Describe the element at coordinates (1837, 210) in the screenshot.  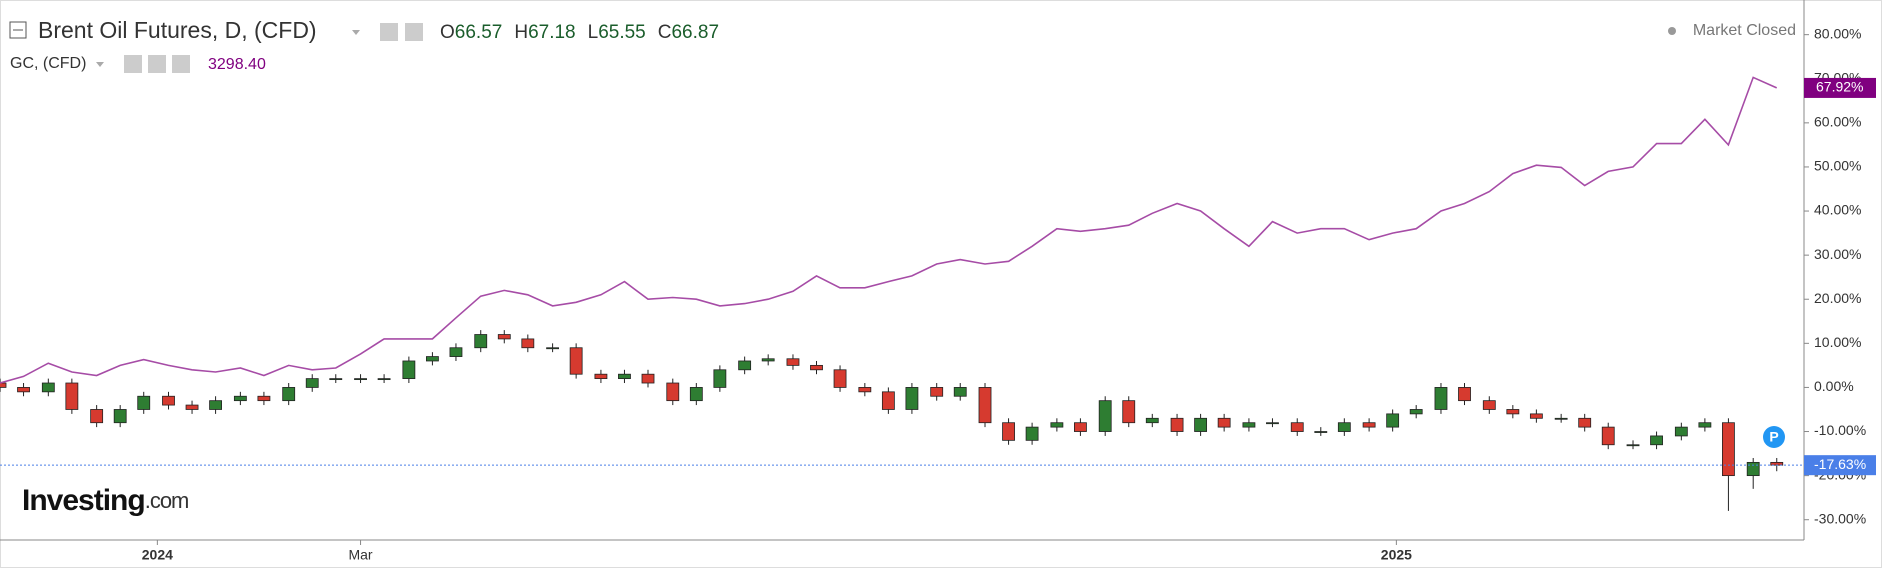
I see `y-tick-label: 40.00%` at that location.